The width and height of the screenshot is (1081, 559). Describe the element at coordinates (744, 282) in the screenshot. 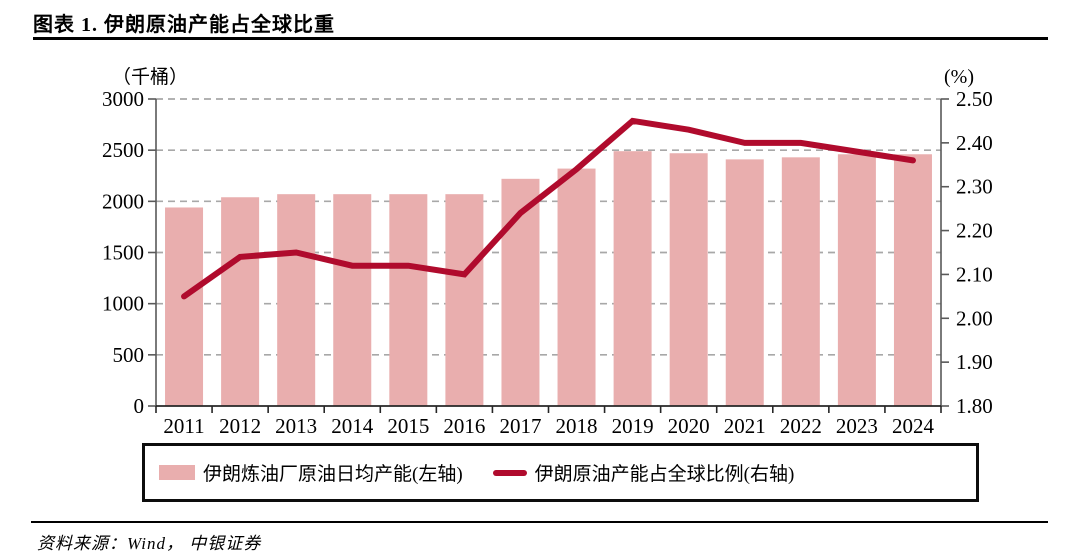

I see `bar-2021` at that location.